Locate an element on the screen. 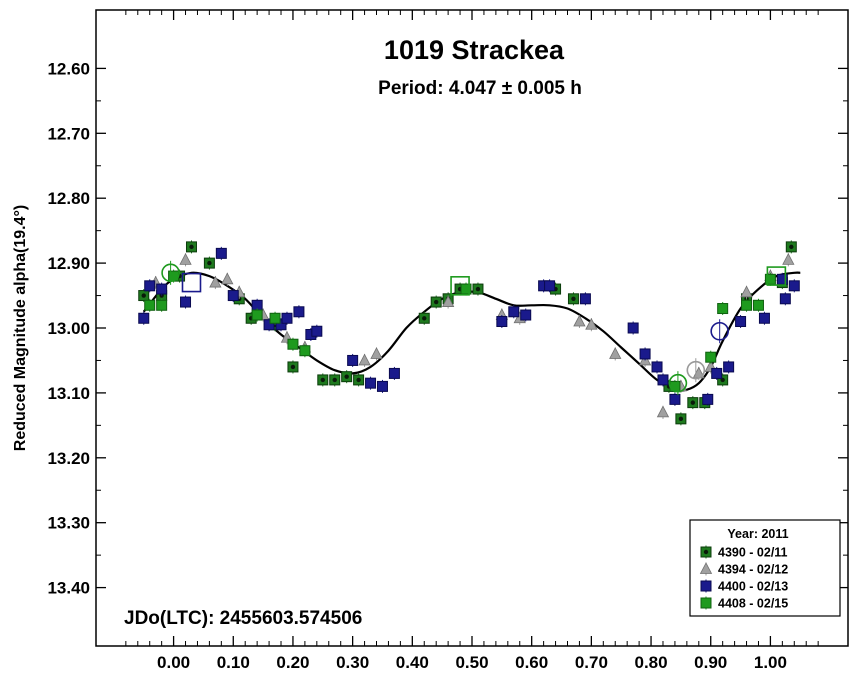 This screenshot has height=679, width=859. legend-label: 4408 - 02/15 is located at coordinates (753, 604).